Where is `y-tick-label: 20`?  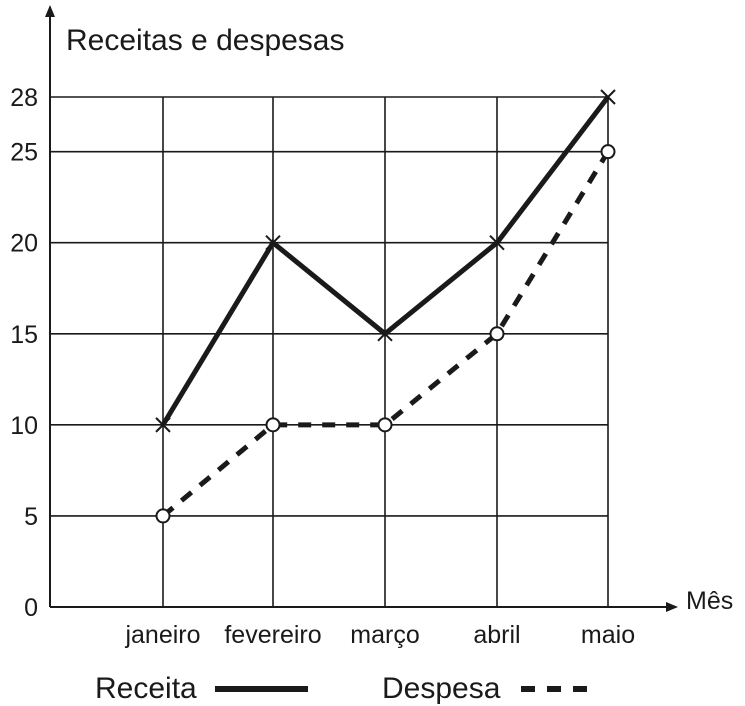
y-tick-label: 20 is located at coordinates (24, 244).